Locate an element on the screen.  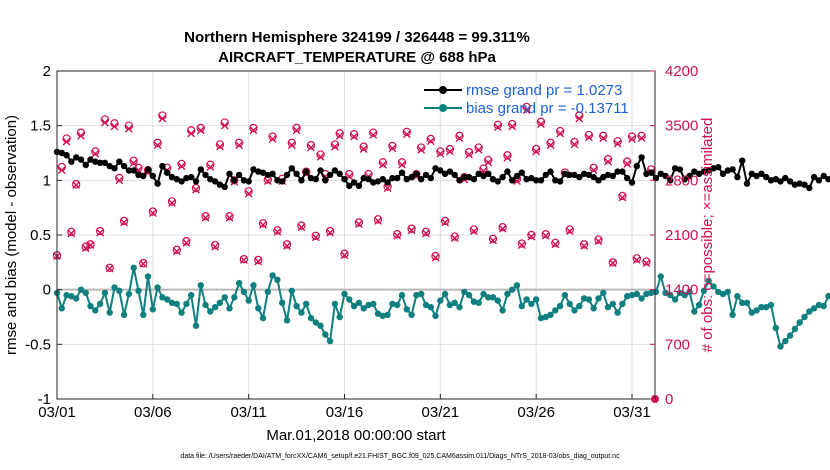
x-tick-label: 03/11 is located at coordinates (248, 412).